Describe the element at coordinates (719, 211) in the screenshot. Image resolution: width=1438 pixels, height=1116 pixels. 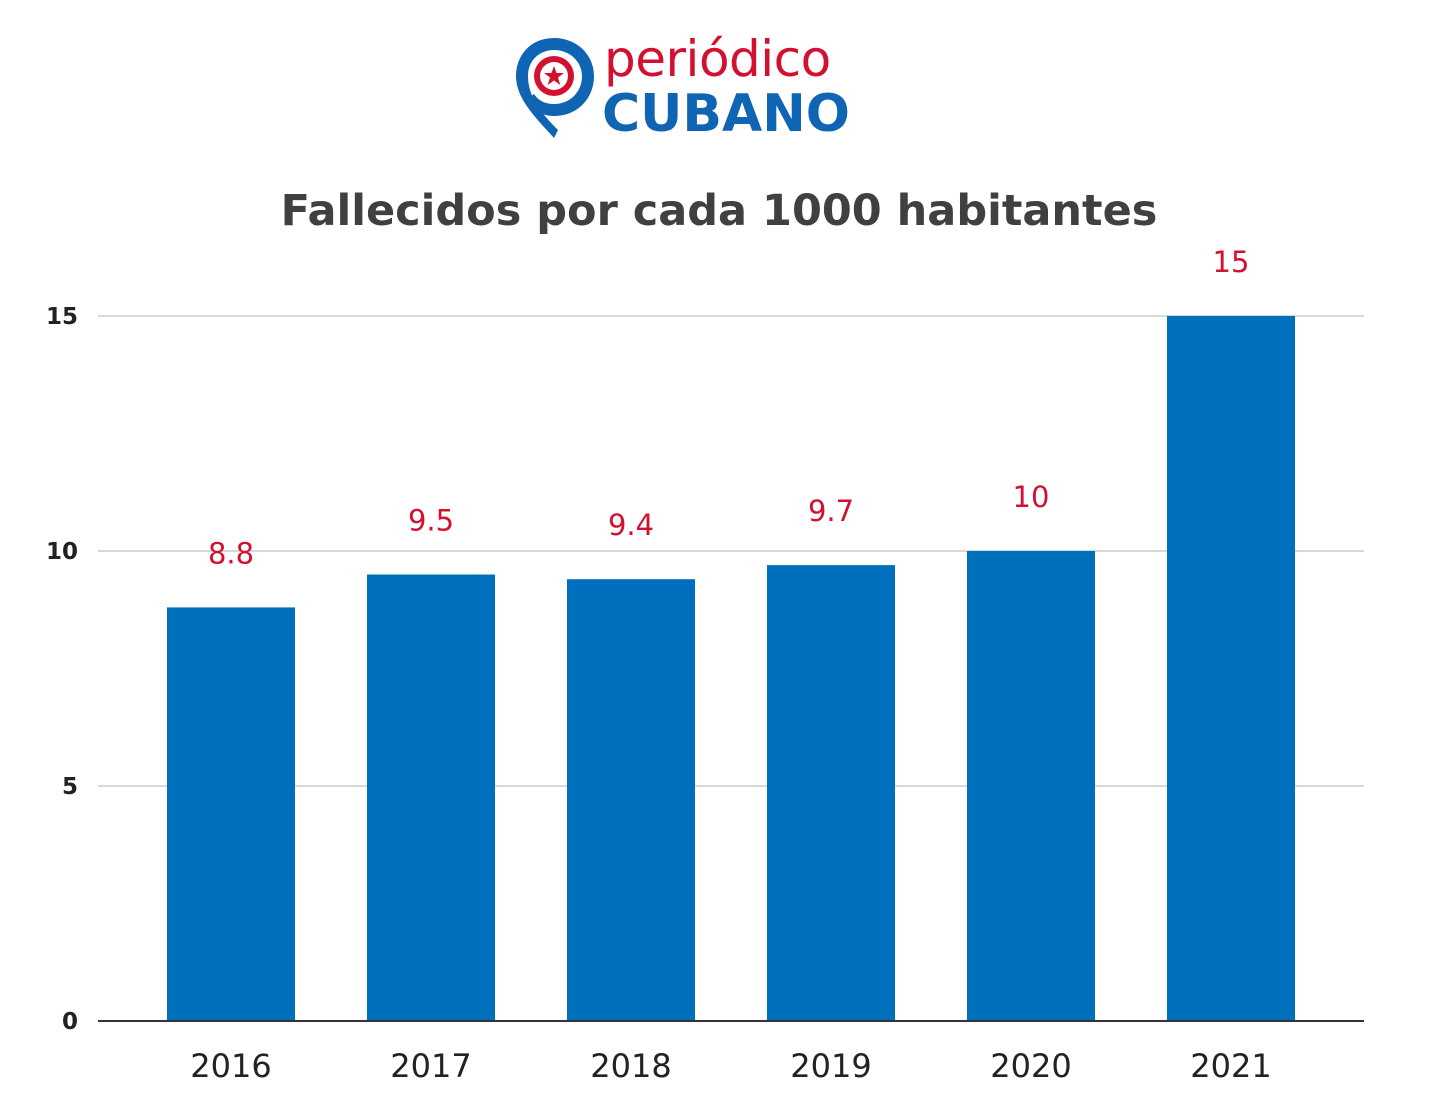
I see `chart-title: Fallecidos por cada 1000 habitantes` at that location.